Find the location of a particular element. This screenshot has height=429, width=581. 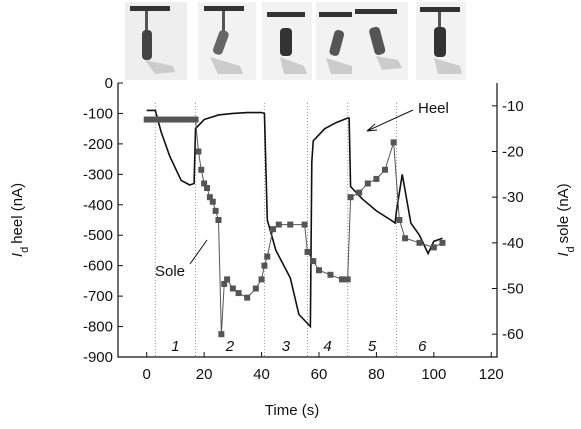

y2-label-text: sole (nA) is located at coordinates (563, 213).